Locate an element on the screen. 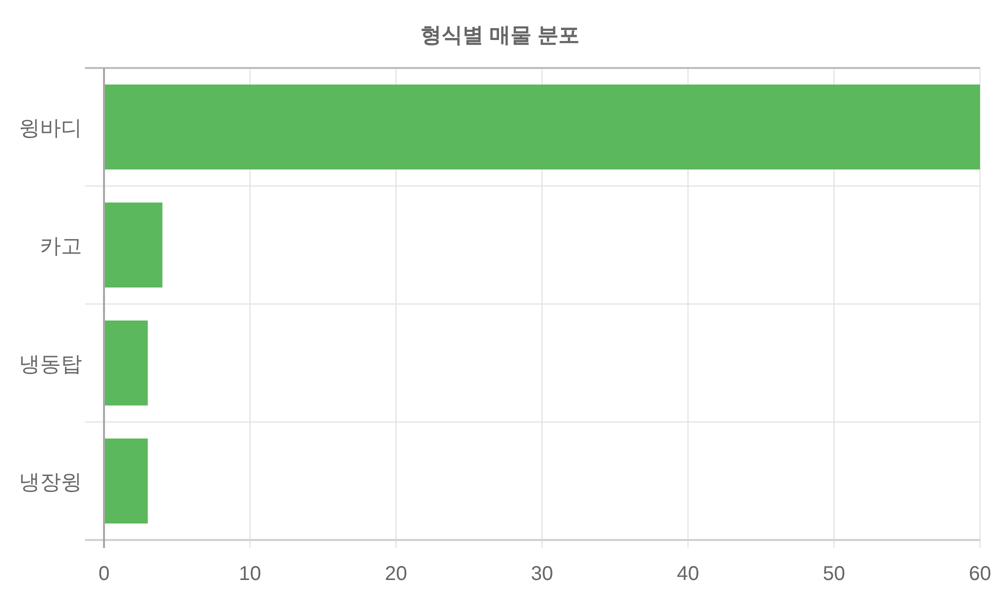 The image size is (1000, 600). x-tick-label: 0 is located at coordinates (104, 574).